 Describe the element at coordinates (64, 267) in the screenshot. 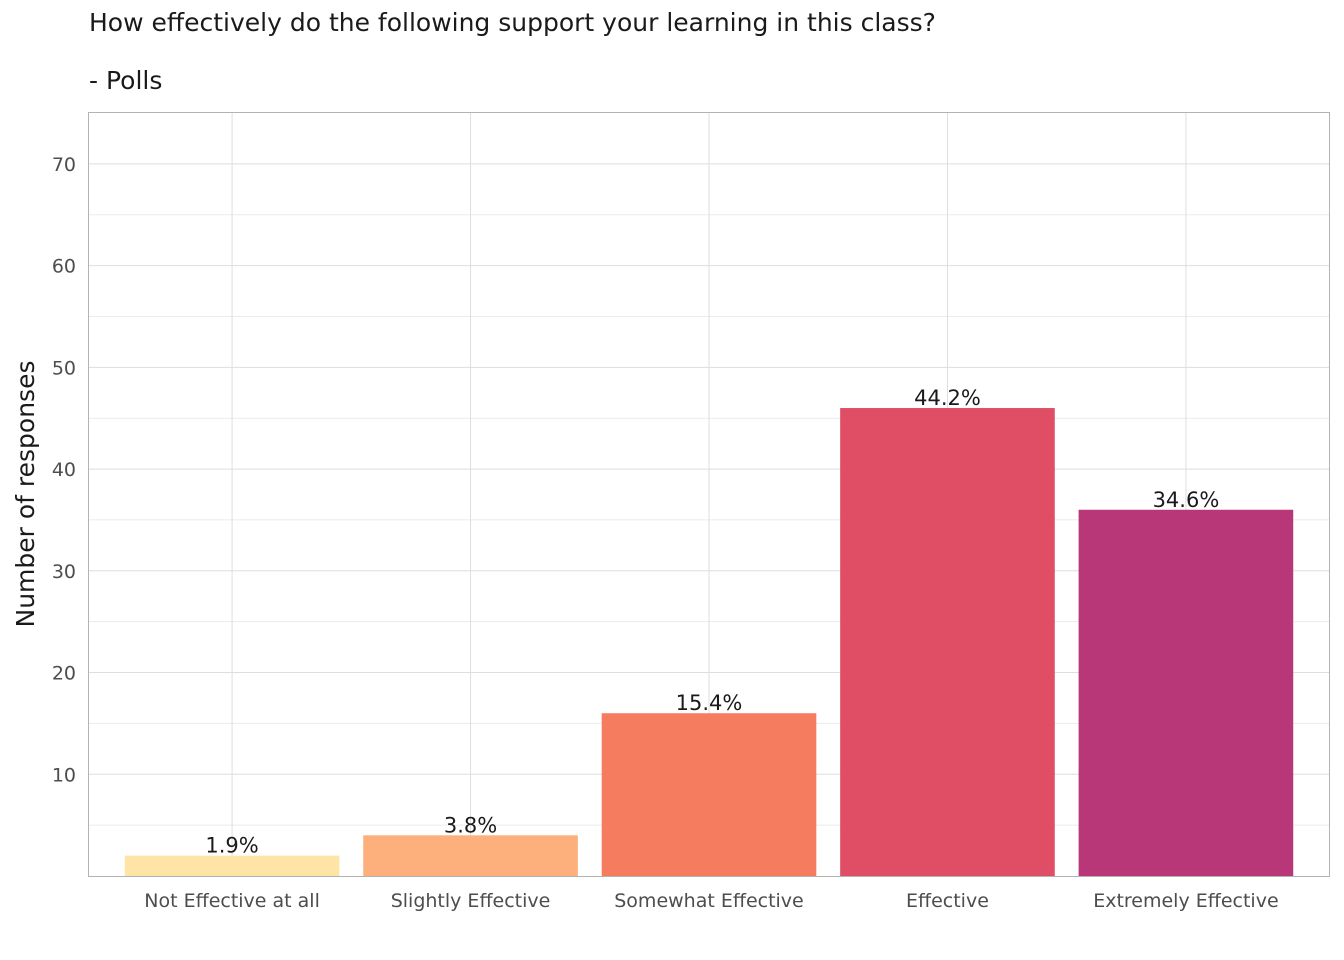

I see `y-tick-label: 60` at that location.